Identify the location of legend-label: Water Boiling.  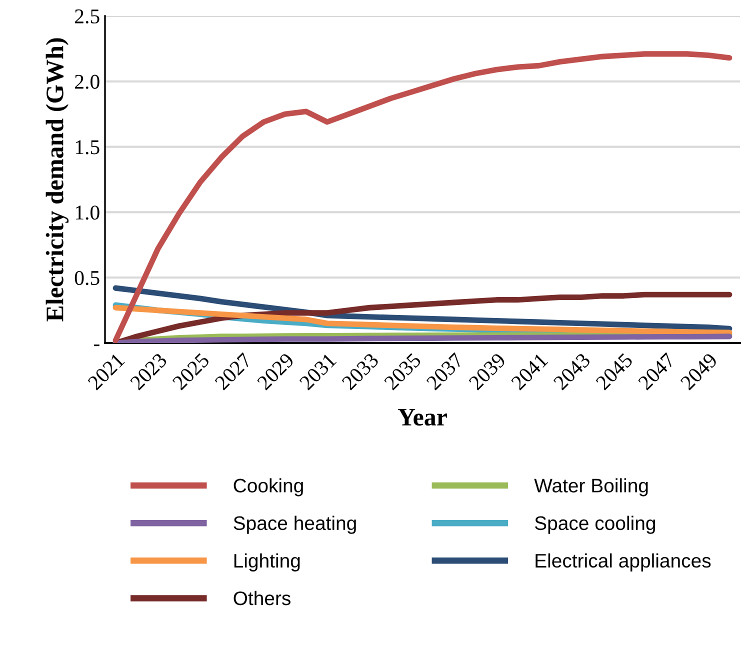
(591, 487).